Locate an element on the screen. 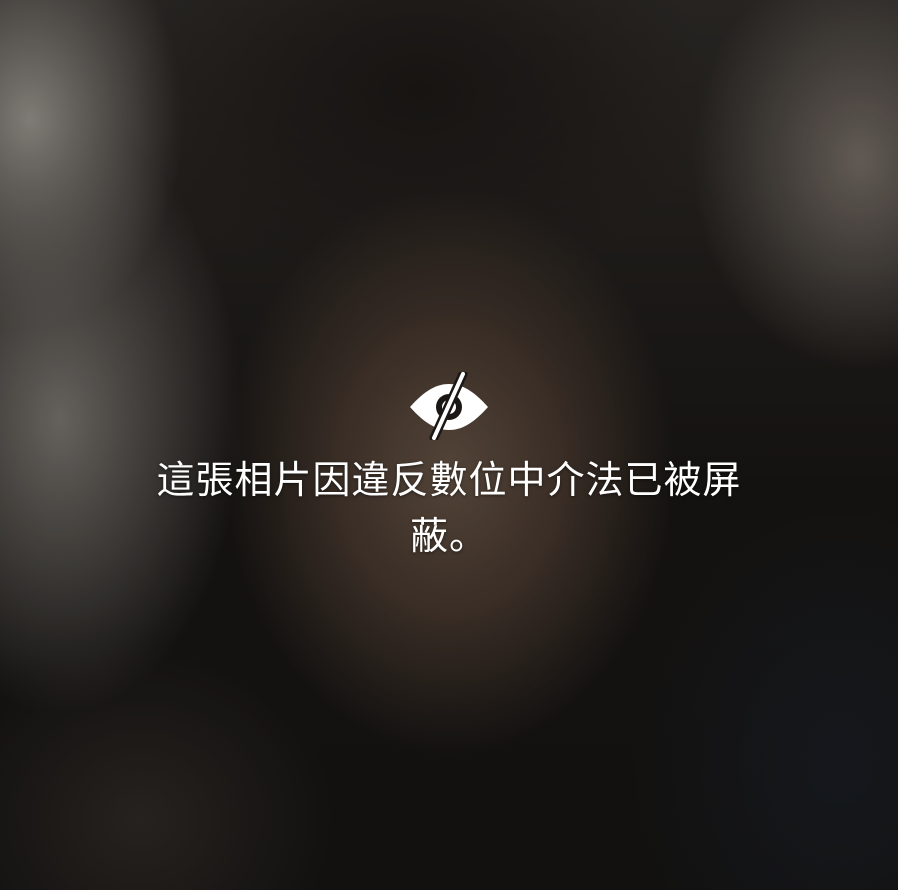  eye-slash-icon is located at coordinates (449, 406).